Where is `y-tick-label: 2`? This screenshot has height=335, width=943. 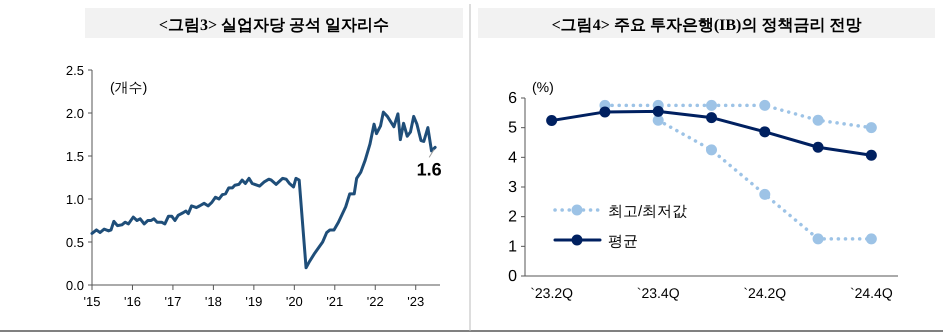 y-tick-label: 2 is located at coordinates (513, 217).